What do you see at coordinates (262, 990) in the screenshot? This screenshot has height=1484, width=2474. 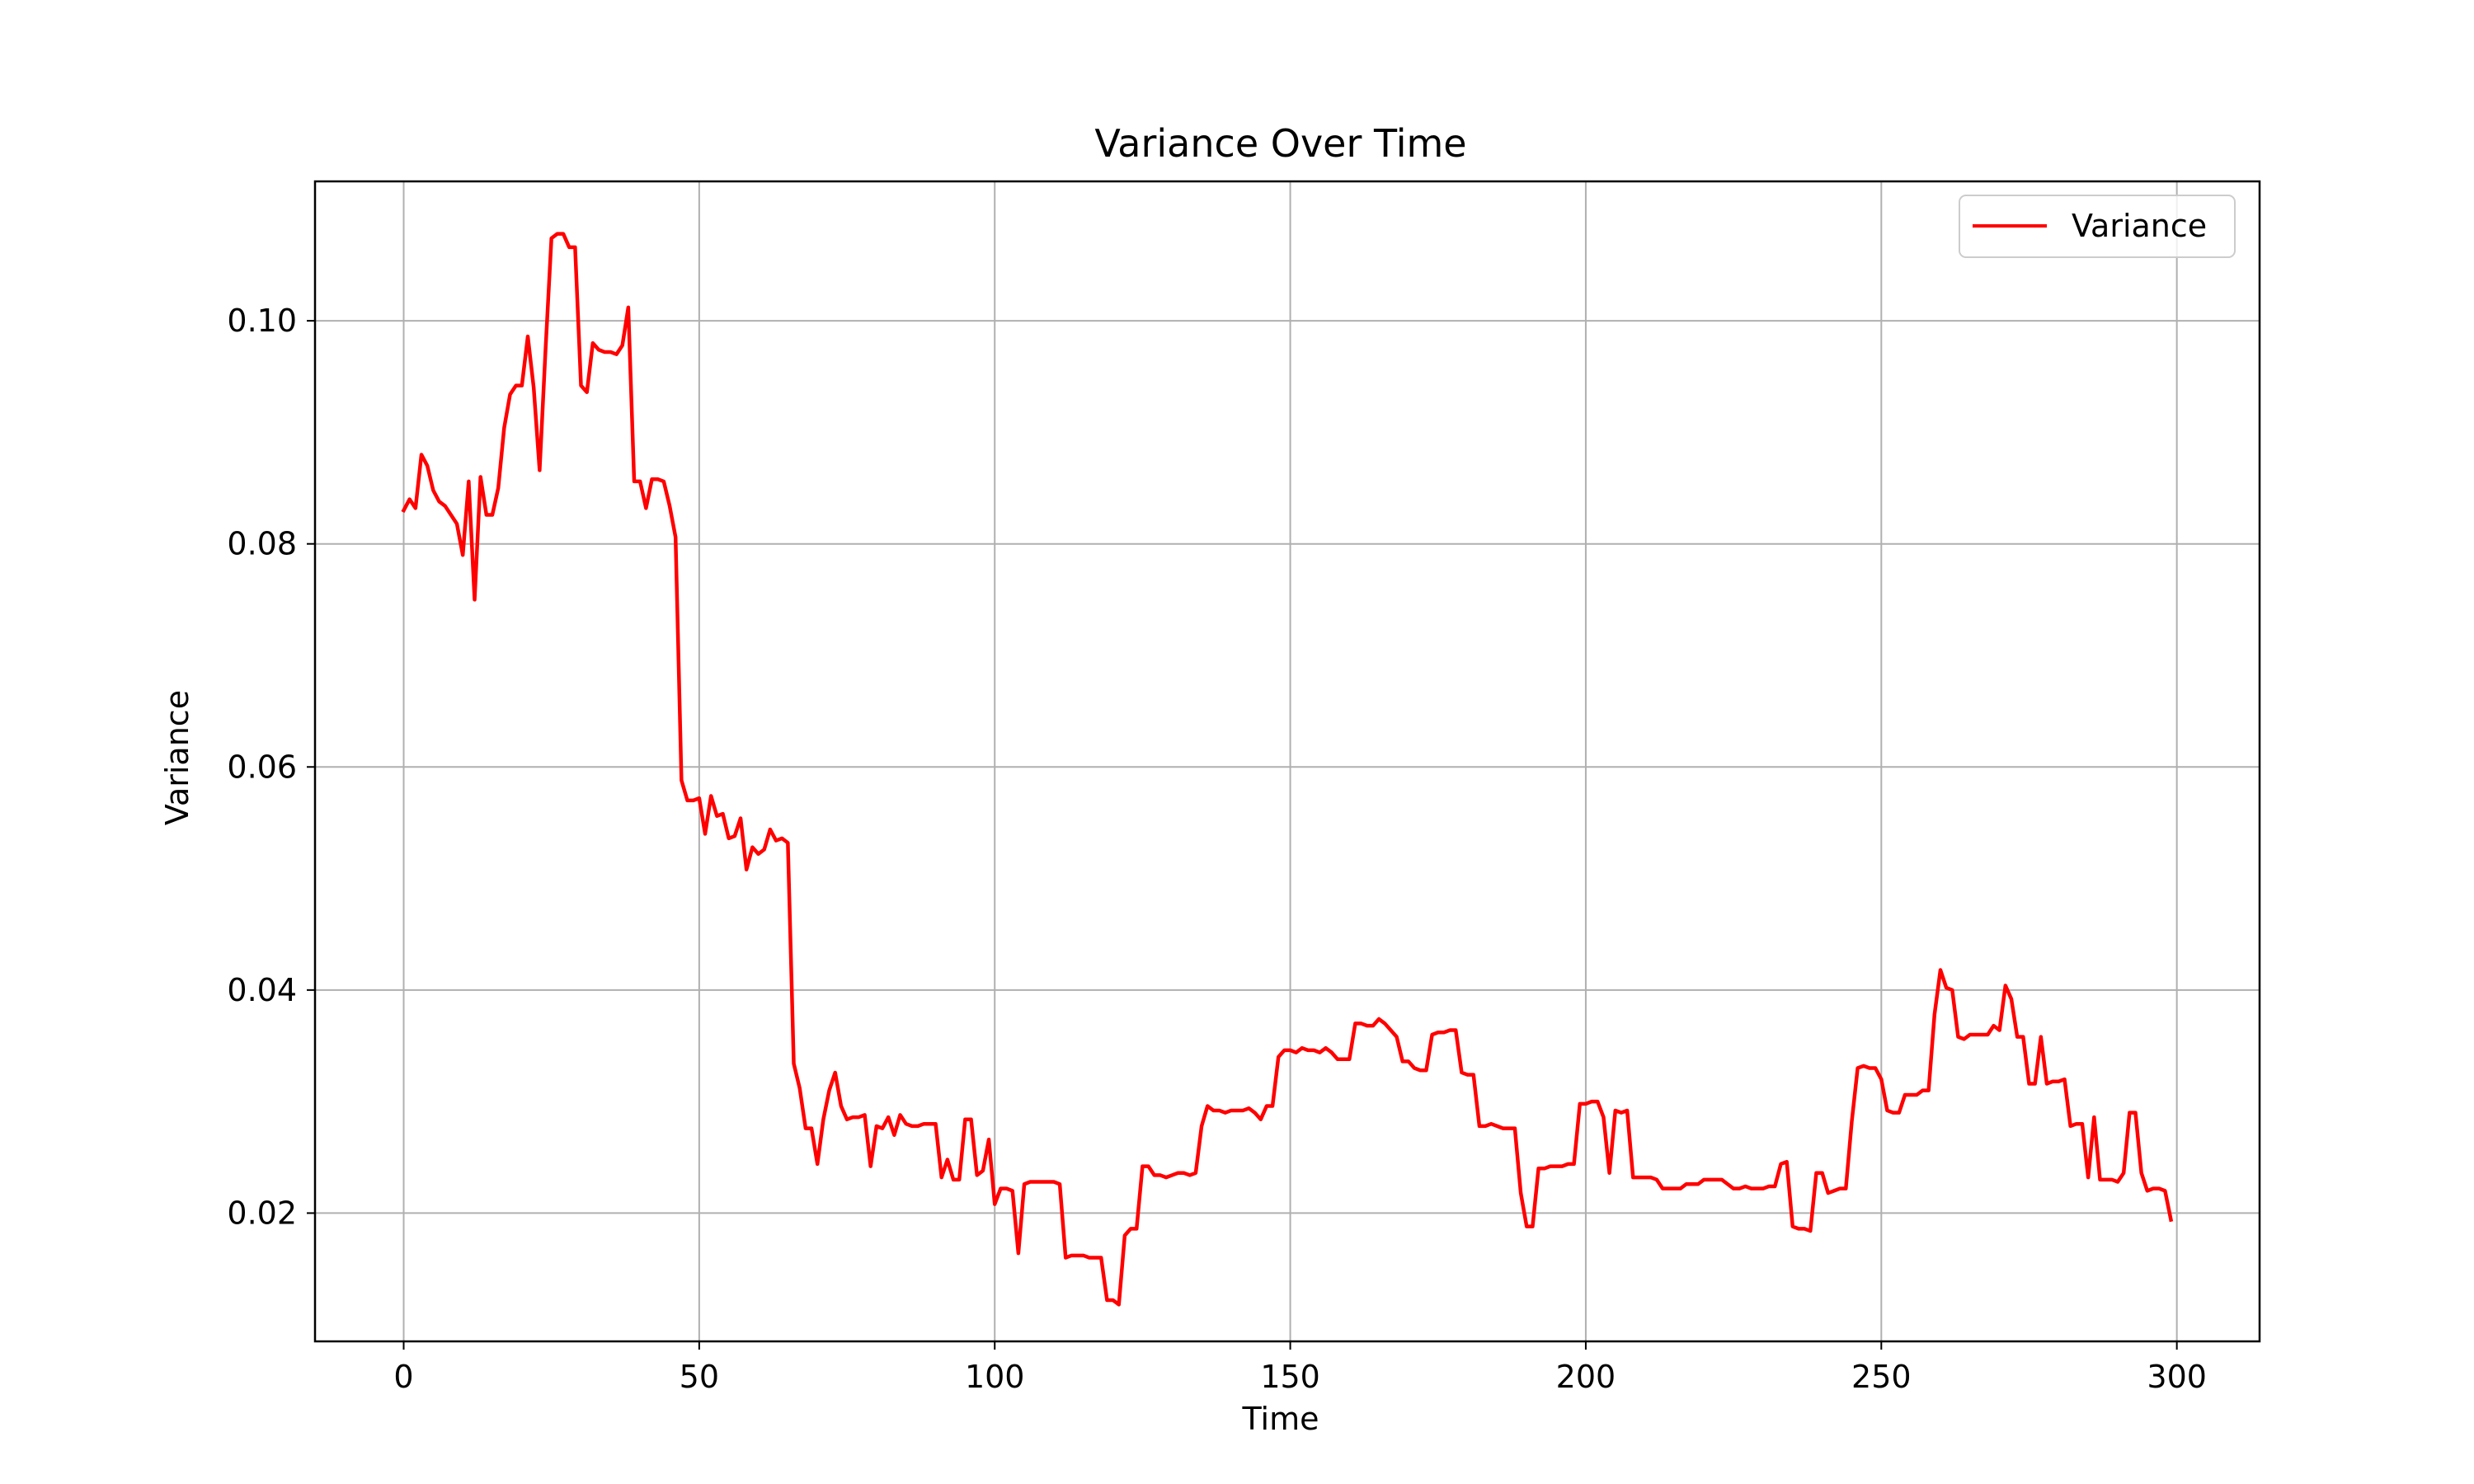 I see `y-tick-label: 0.04` at bounding box center [262, 990].